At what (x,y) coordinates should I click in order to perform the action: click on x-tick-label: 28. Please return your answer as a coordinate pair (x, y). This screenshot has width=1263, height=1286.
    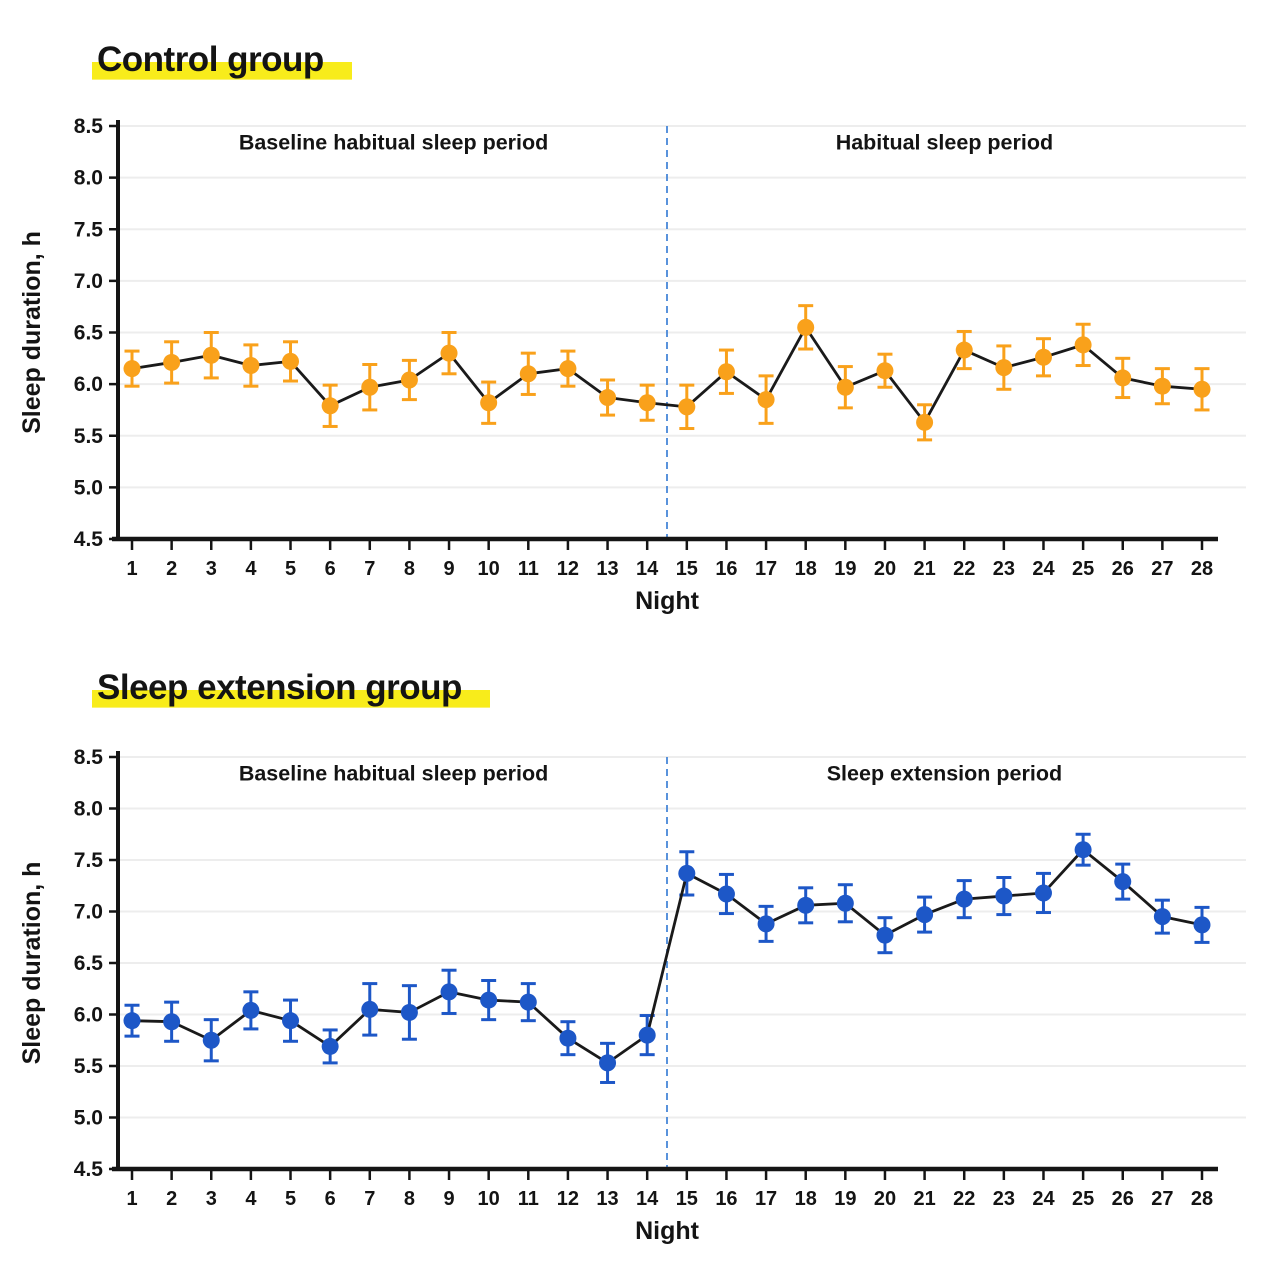
    Looking at the image, I should click on (1202, 569).